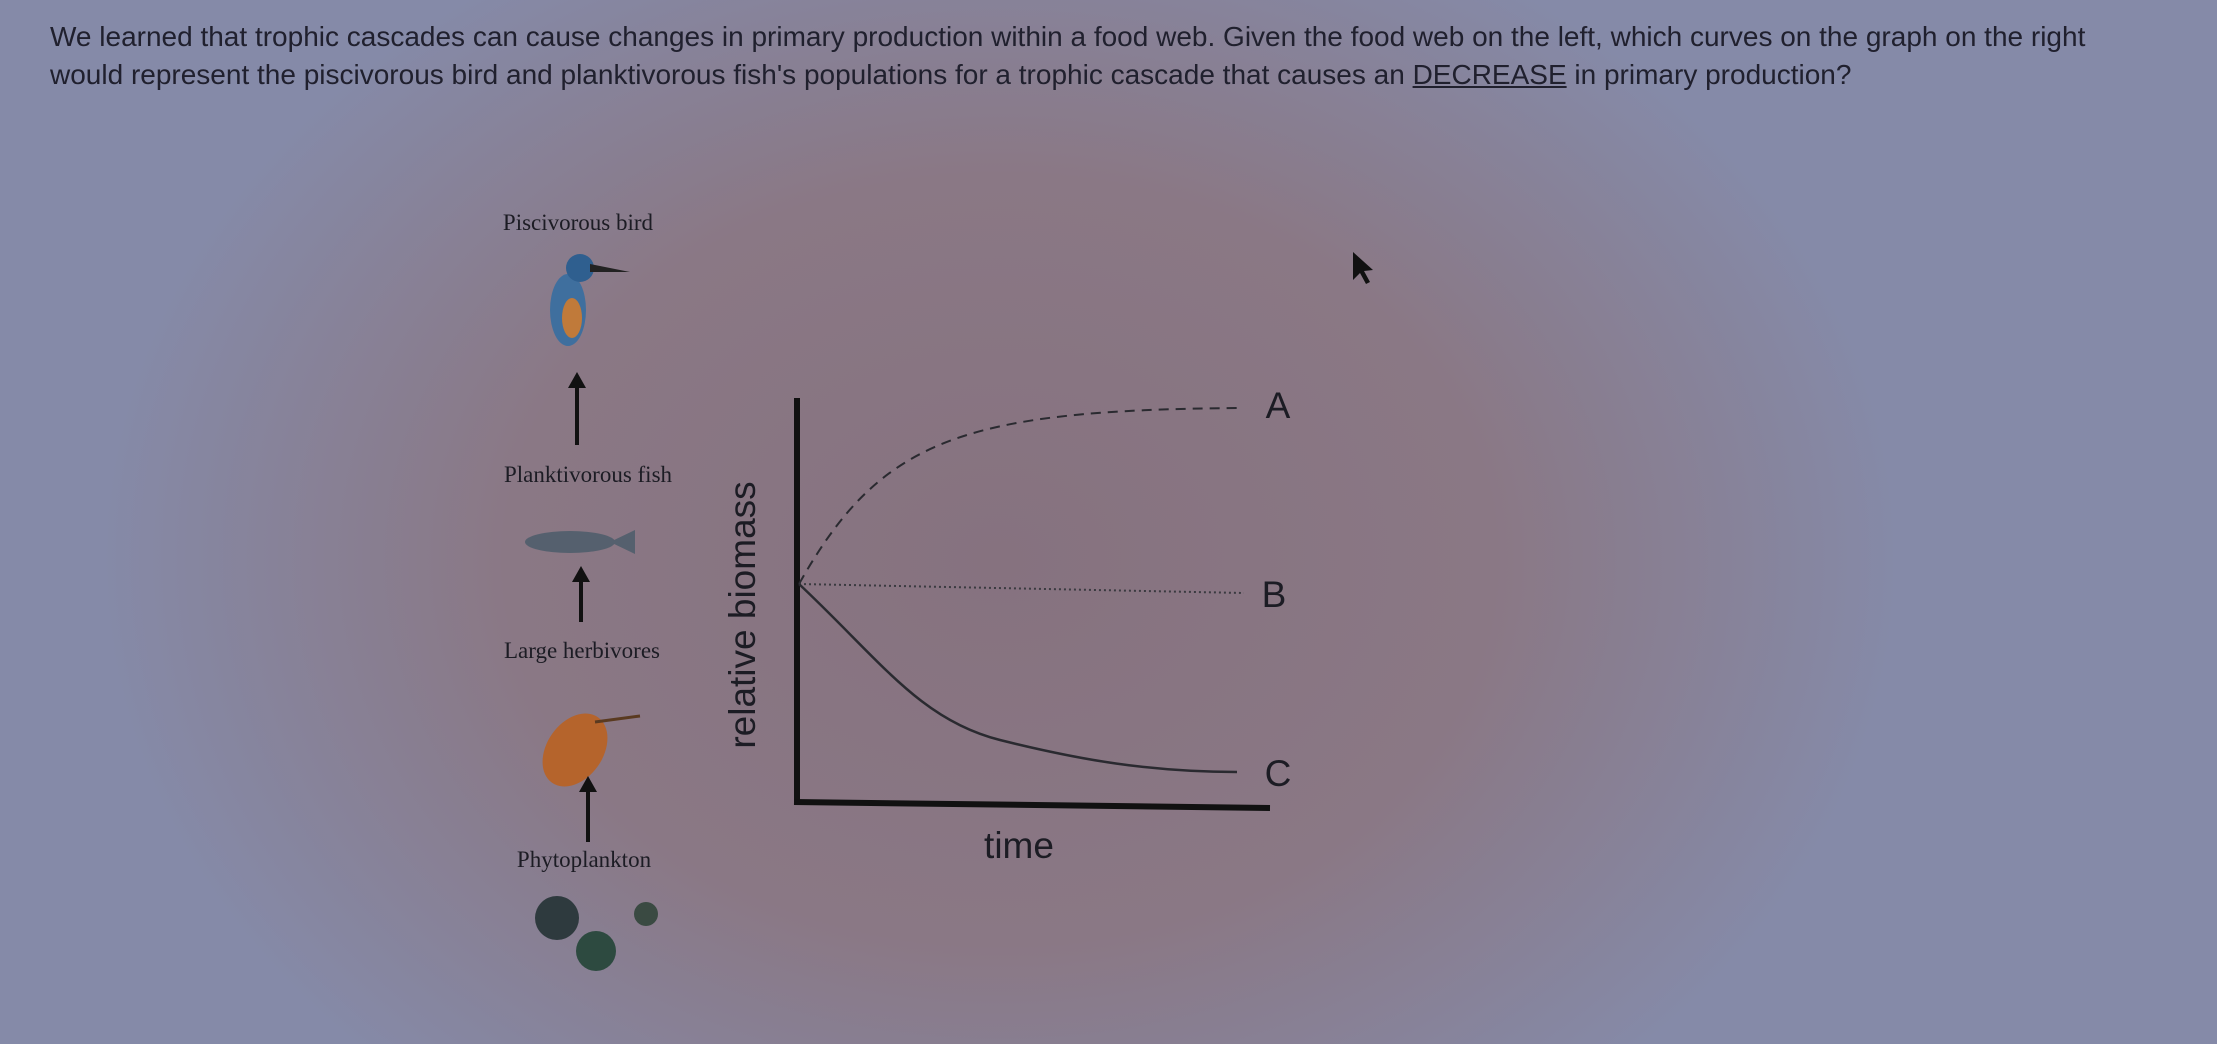  Describe the element at coordinates (1363, 268) in the screenshot. I see `cursor` at that location.